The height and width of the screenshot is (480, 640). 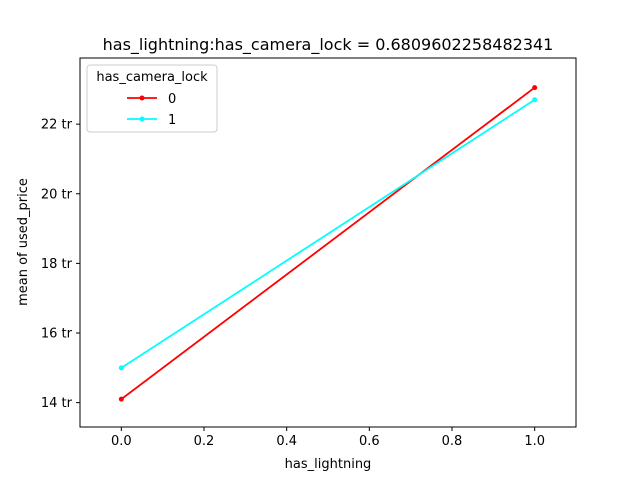 I want to click on y-tick-label: 14 tr, so click(x=57, y=403).